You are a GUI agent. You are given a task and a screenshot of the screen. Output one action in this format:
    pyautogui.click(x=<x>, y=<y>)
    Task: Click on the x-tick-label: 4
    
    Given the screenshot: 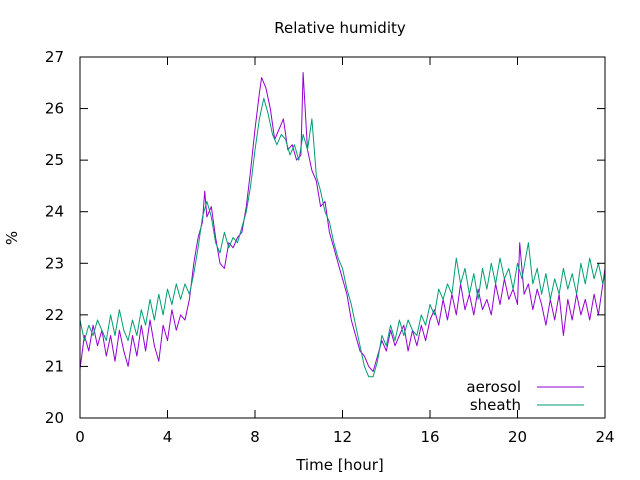 What is the action you would take?
    pyautogui.click(x=168, y=437)
    